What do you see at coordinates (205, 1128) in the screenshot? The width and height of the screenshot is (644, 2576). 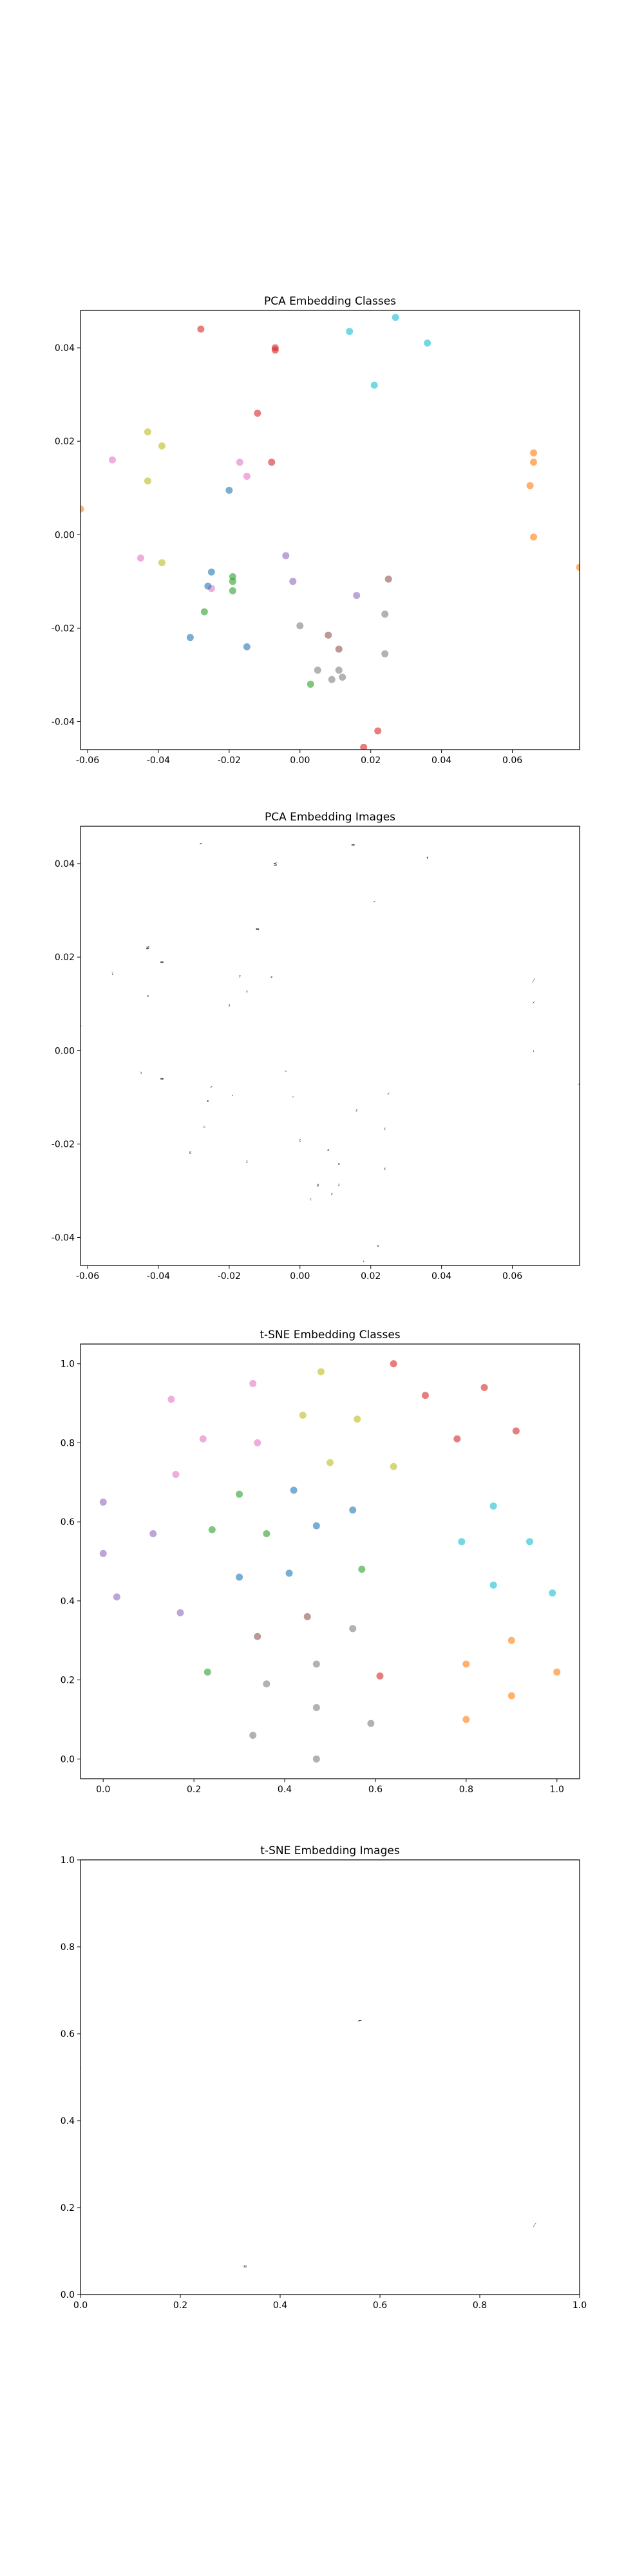 I see `image-glyph-point: ᶜ` at bounding box center [205, 1128].